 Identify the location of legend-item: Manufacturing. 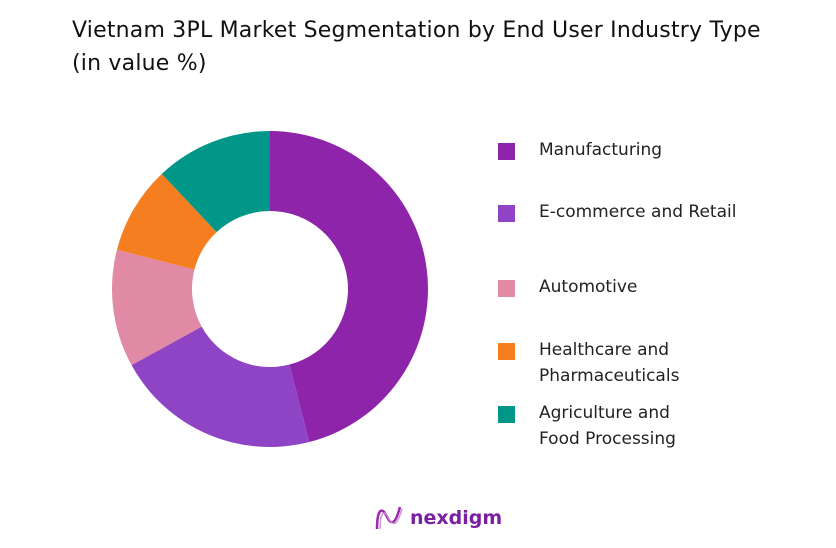
(638, 150).